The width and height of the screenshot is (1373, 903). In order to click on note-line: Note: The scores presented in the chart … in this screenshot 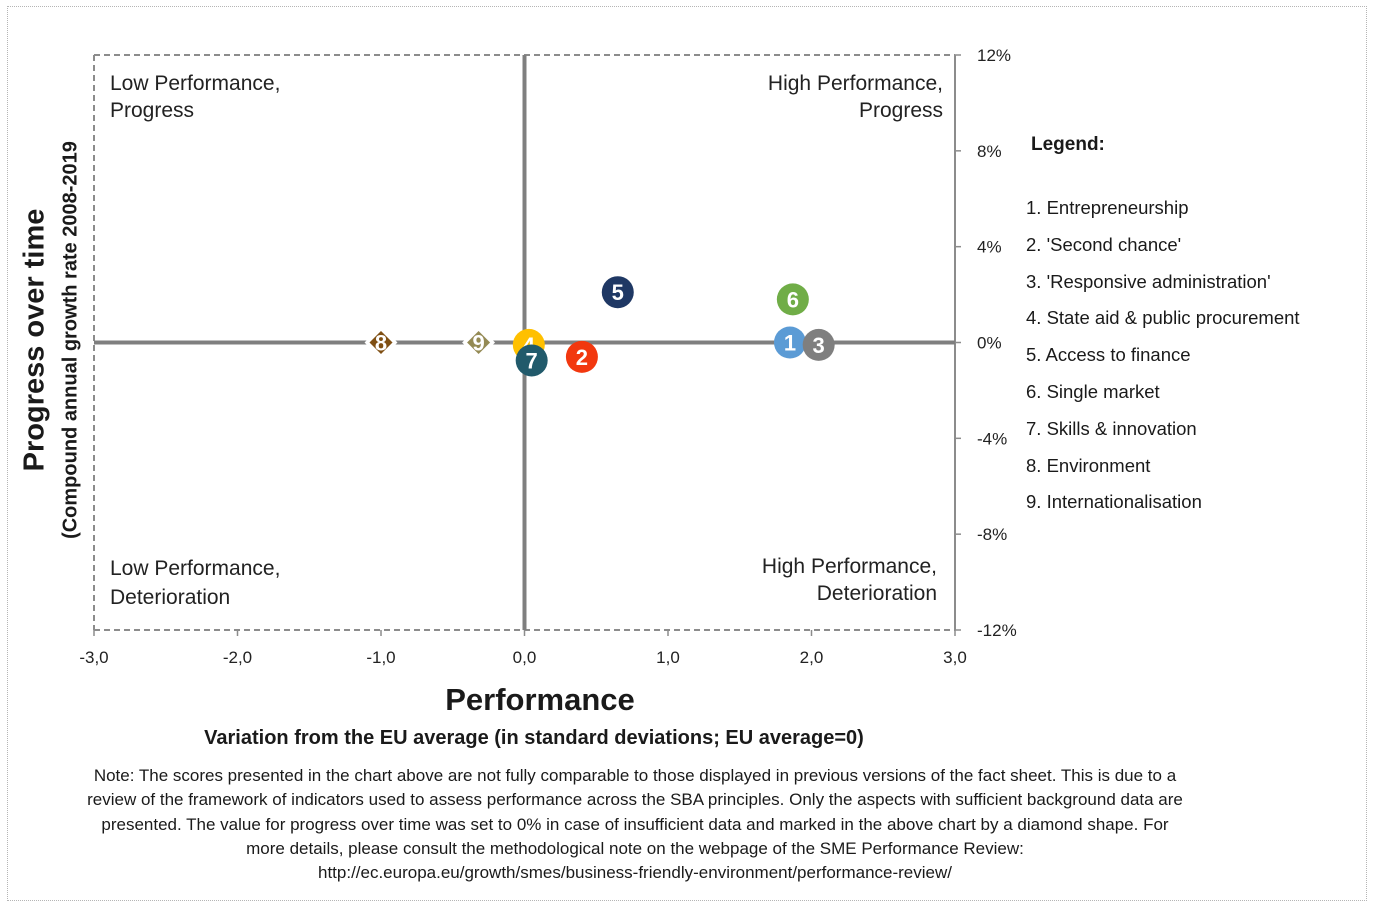, I will do `click(635, 775)`.